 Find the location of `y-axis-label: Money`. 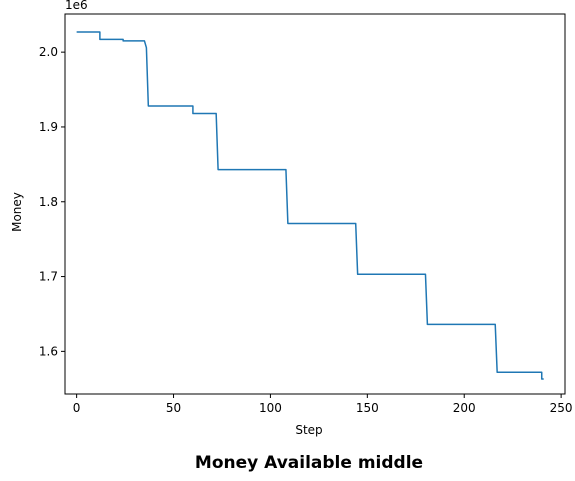

y-axis-label: Money is located at coordinates (17, 212).